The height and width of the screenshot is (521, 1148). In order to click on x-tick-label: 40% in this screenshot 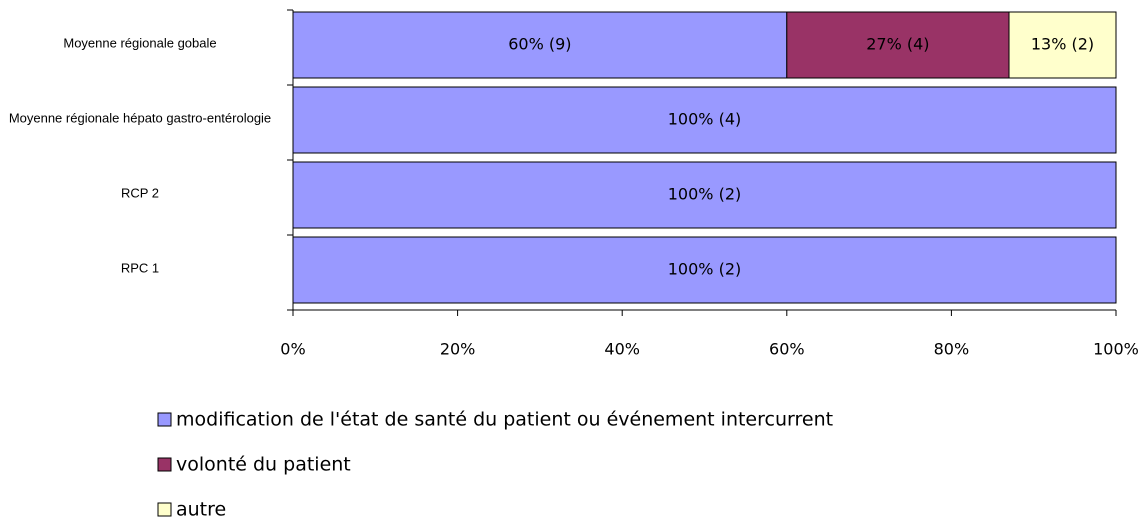, I will do `click(622, 349)`.